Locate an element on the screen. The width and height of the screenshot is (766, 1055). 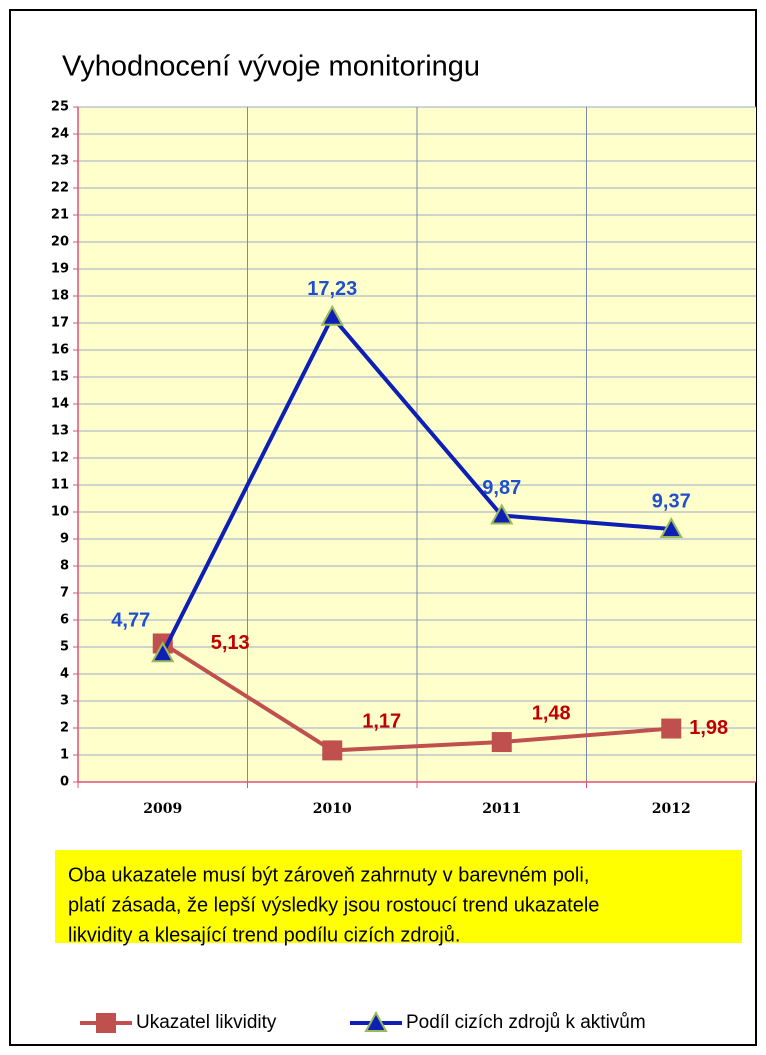
y-tick-label: 21 is located at coordinates (60, 215).